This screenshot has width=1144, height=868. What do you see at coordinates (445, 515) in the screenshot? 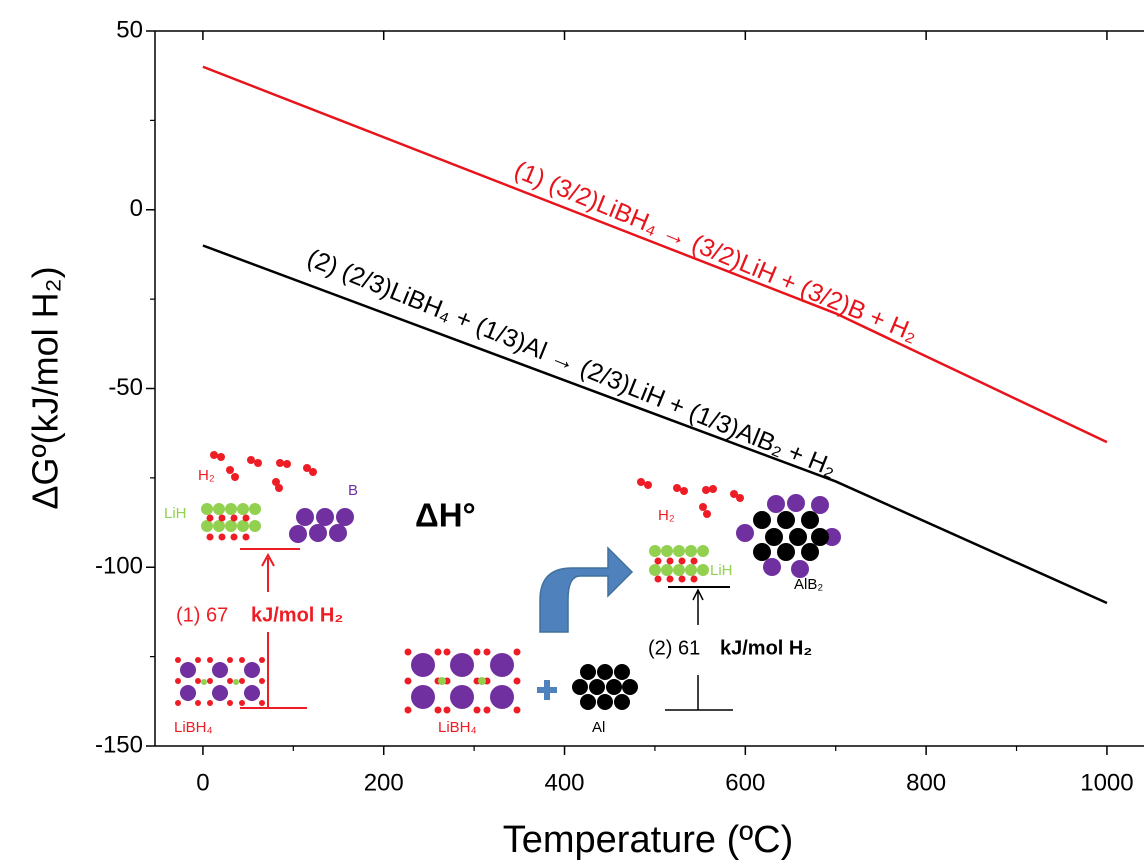
I see `delta-h-label: ΔH°` at bounding box center [445, 515].